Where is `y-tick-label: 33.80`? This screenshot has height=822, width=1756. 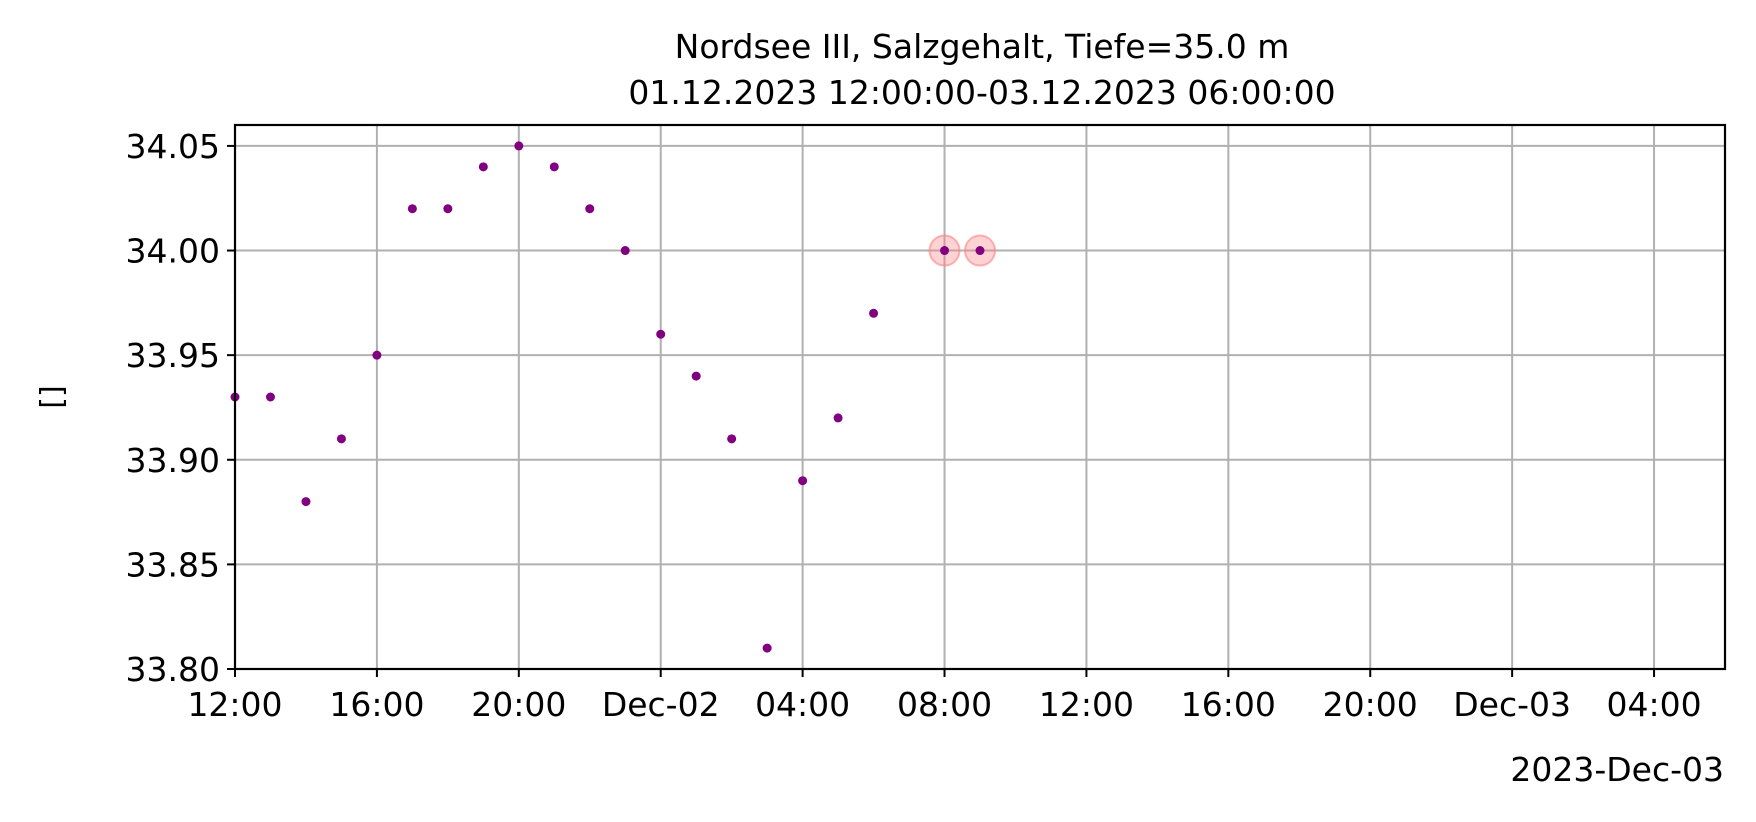
y-tick-label: 33.80 is located at coordinates (173, 669).